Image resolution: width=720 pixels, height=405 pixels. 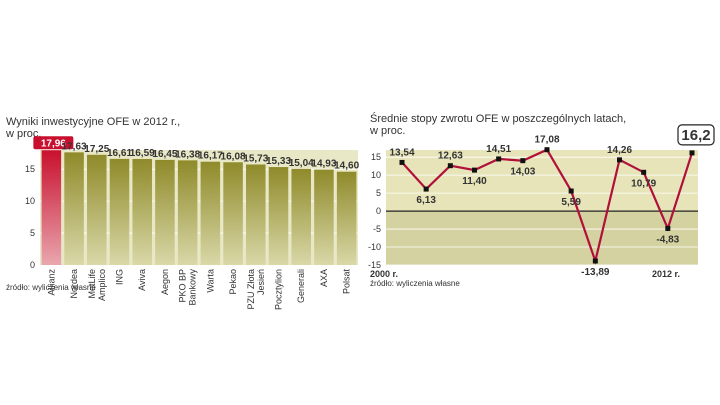 I want to click on bar-y-tick-label: 15, so click(x=30, y=169).